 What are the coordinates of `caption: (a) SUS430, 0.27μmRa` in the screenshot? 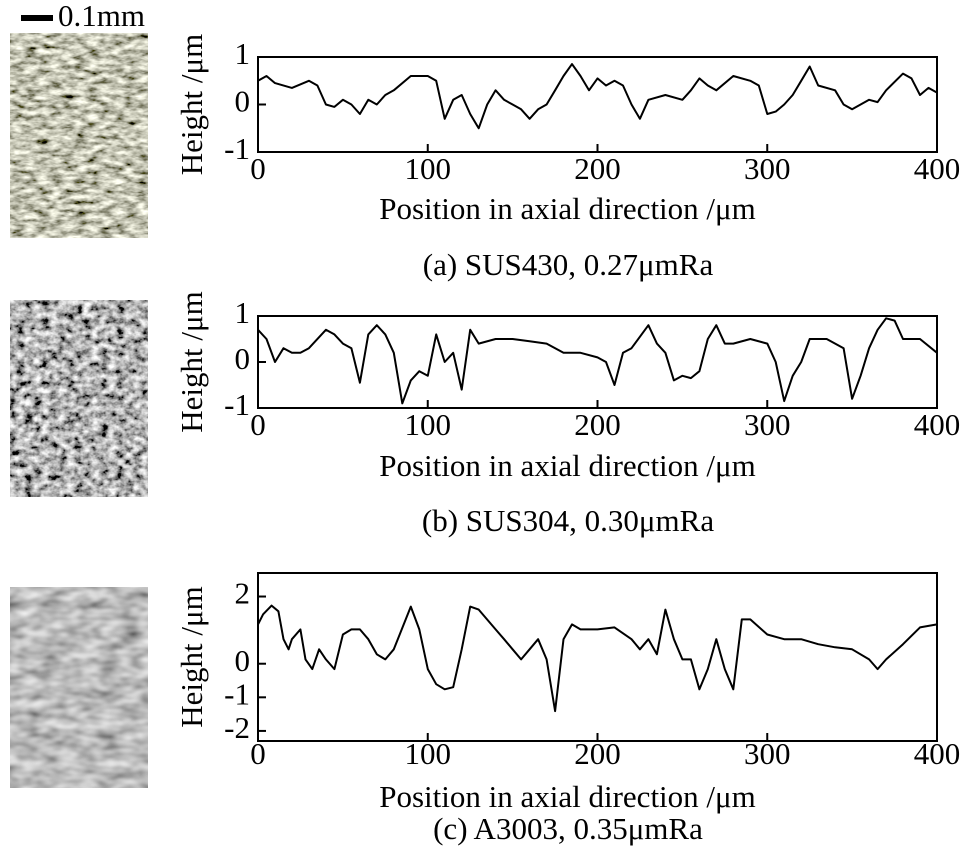 It's located at (568, 264).